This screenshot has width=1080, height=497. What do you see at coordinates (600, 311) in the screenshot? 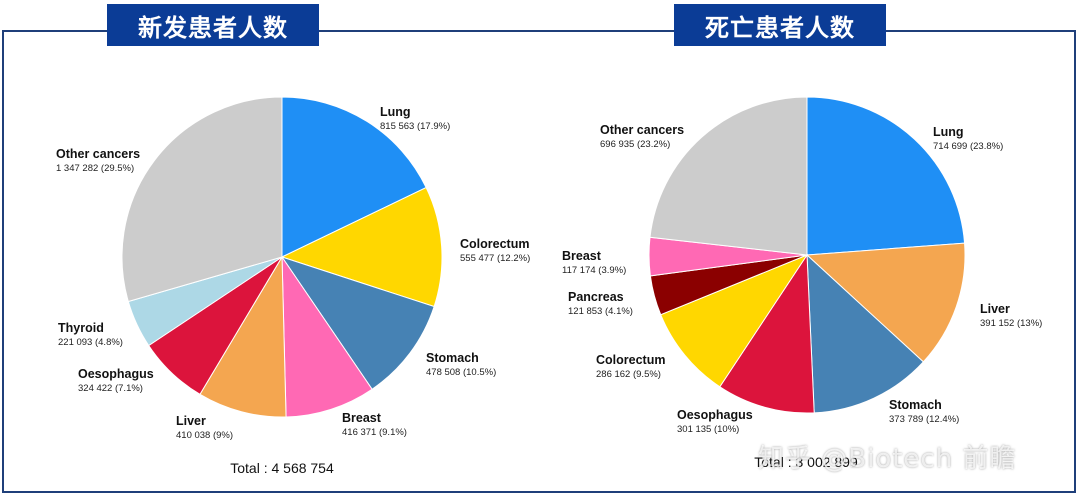
I see `death-value-pancreas: 121 853 (4.1%)` at bounding box center [600, 311].